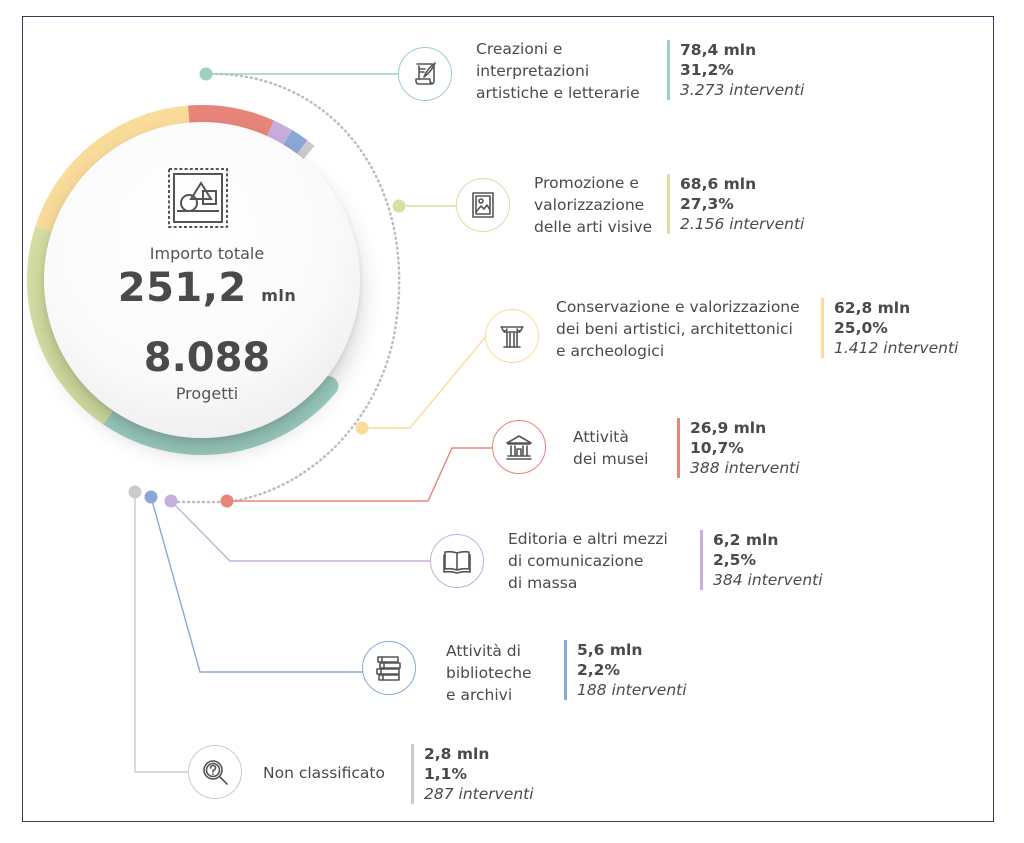 Image resolution: width=1024 pixels, height=843 pixels. I want to click on amount-value: 68,6 mln, so click(718, 184).